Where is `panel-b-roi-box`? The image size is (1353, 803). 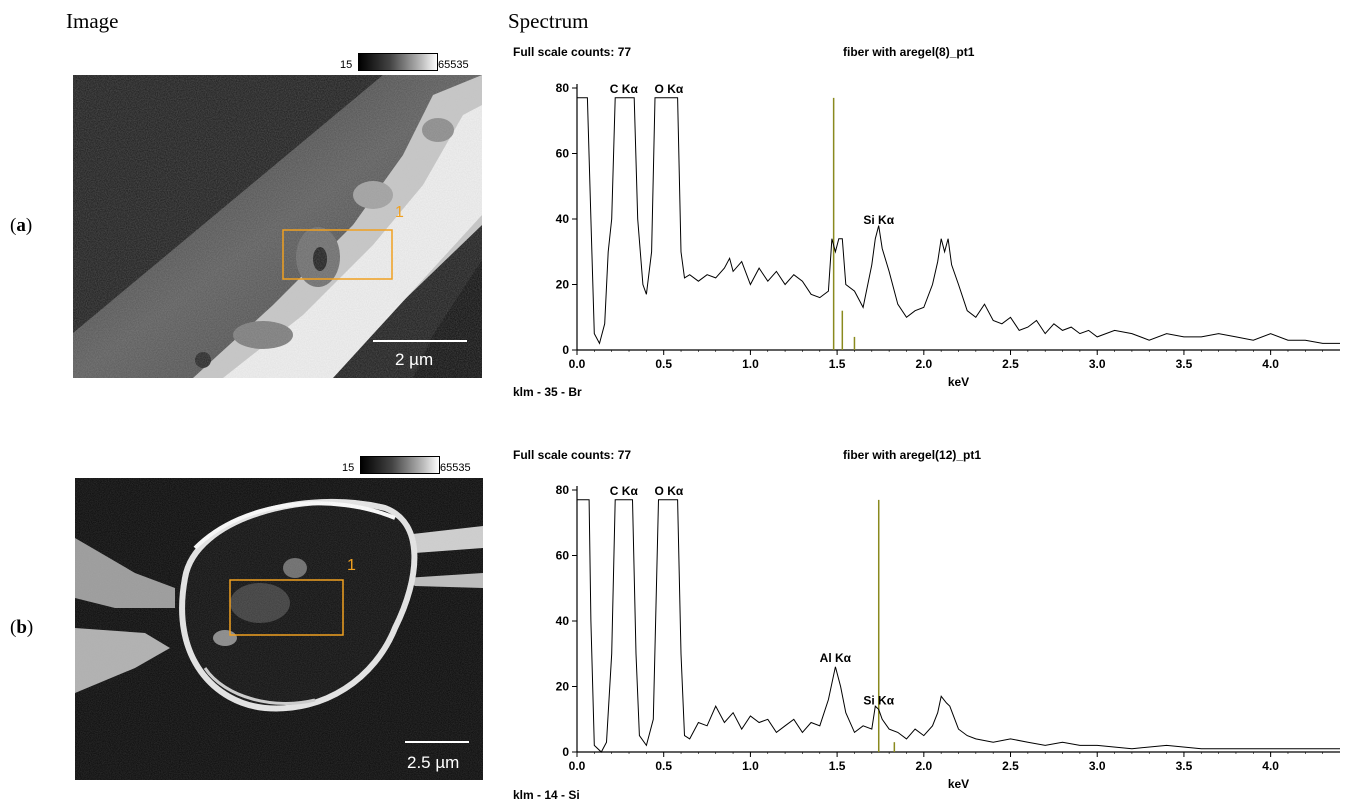 panel-b-roi-box is located at coordinates (286, 607).